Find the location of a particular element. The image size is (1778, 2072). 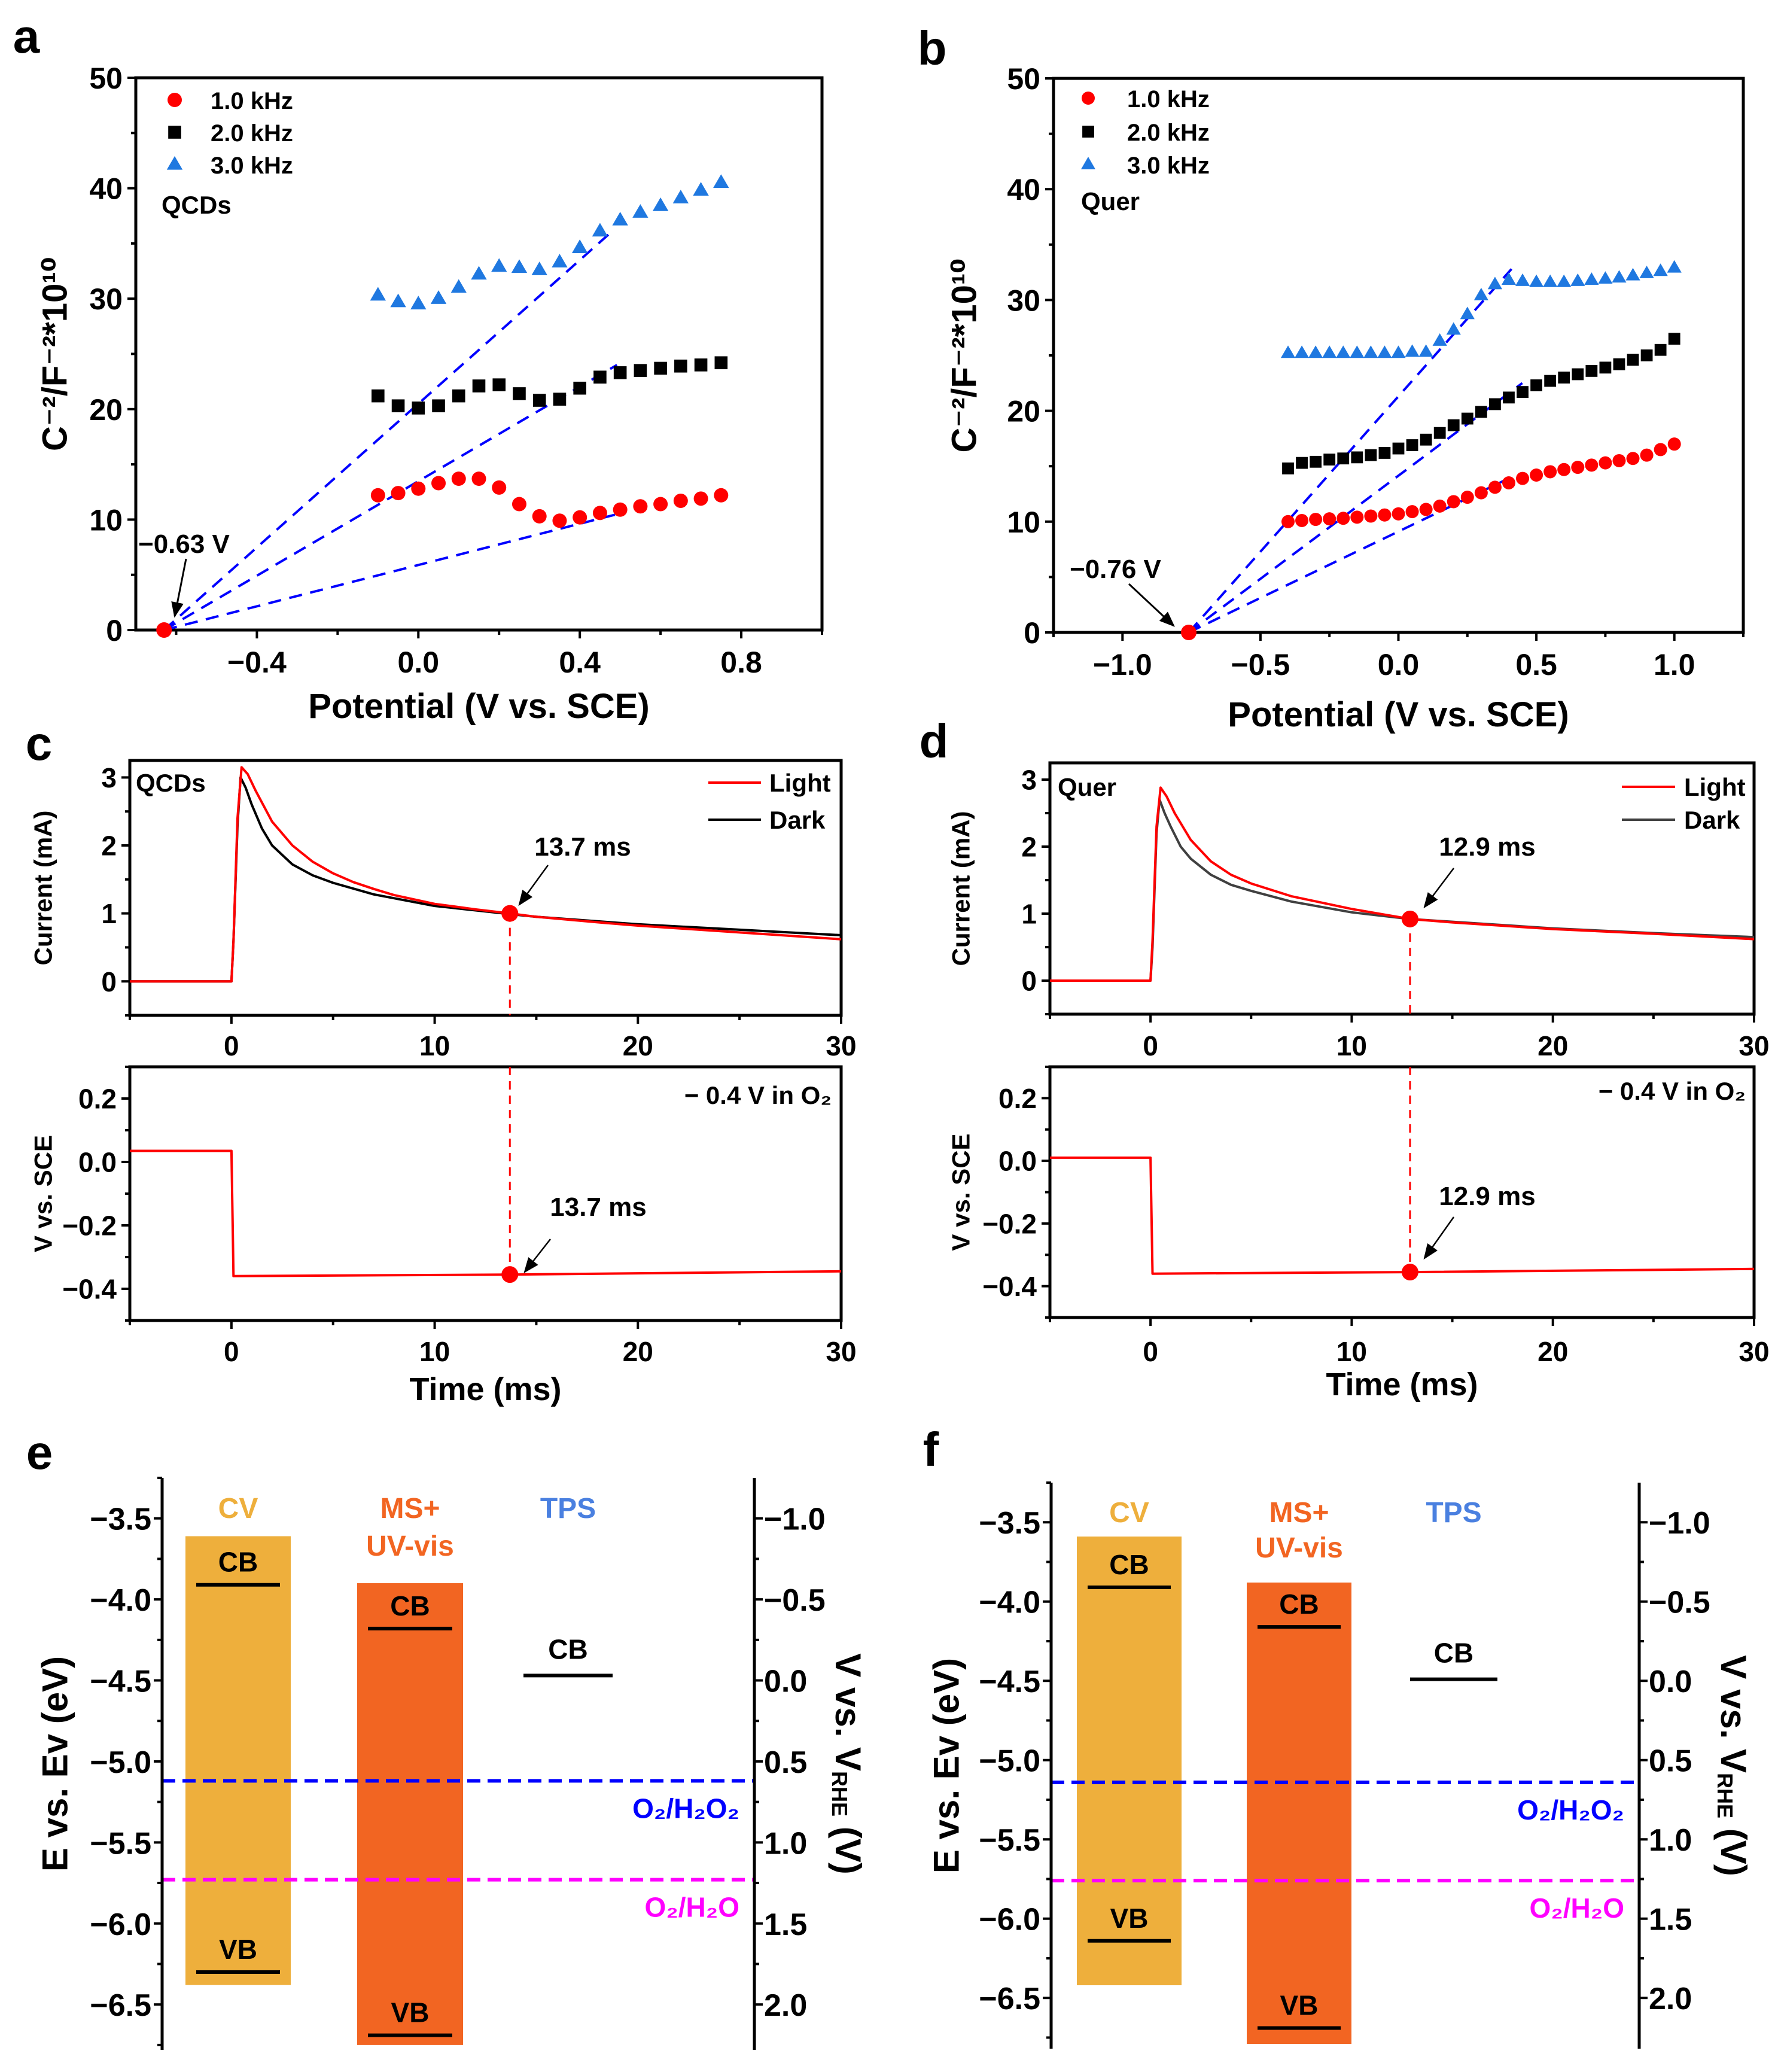

y-tick-label: 3 is located at coordinates (1029, 780).